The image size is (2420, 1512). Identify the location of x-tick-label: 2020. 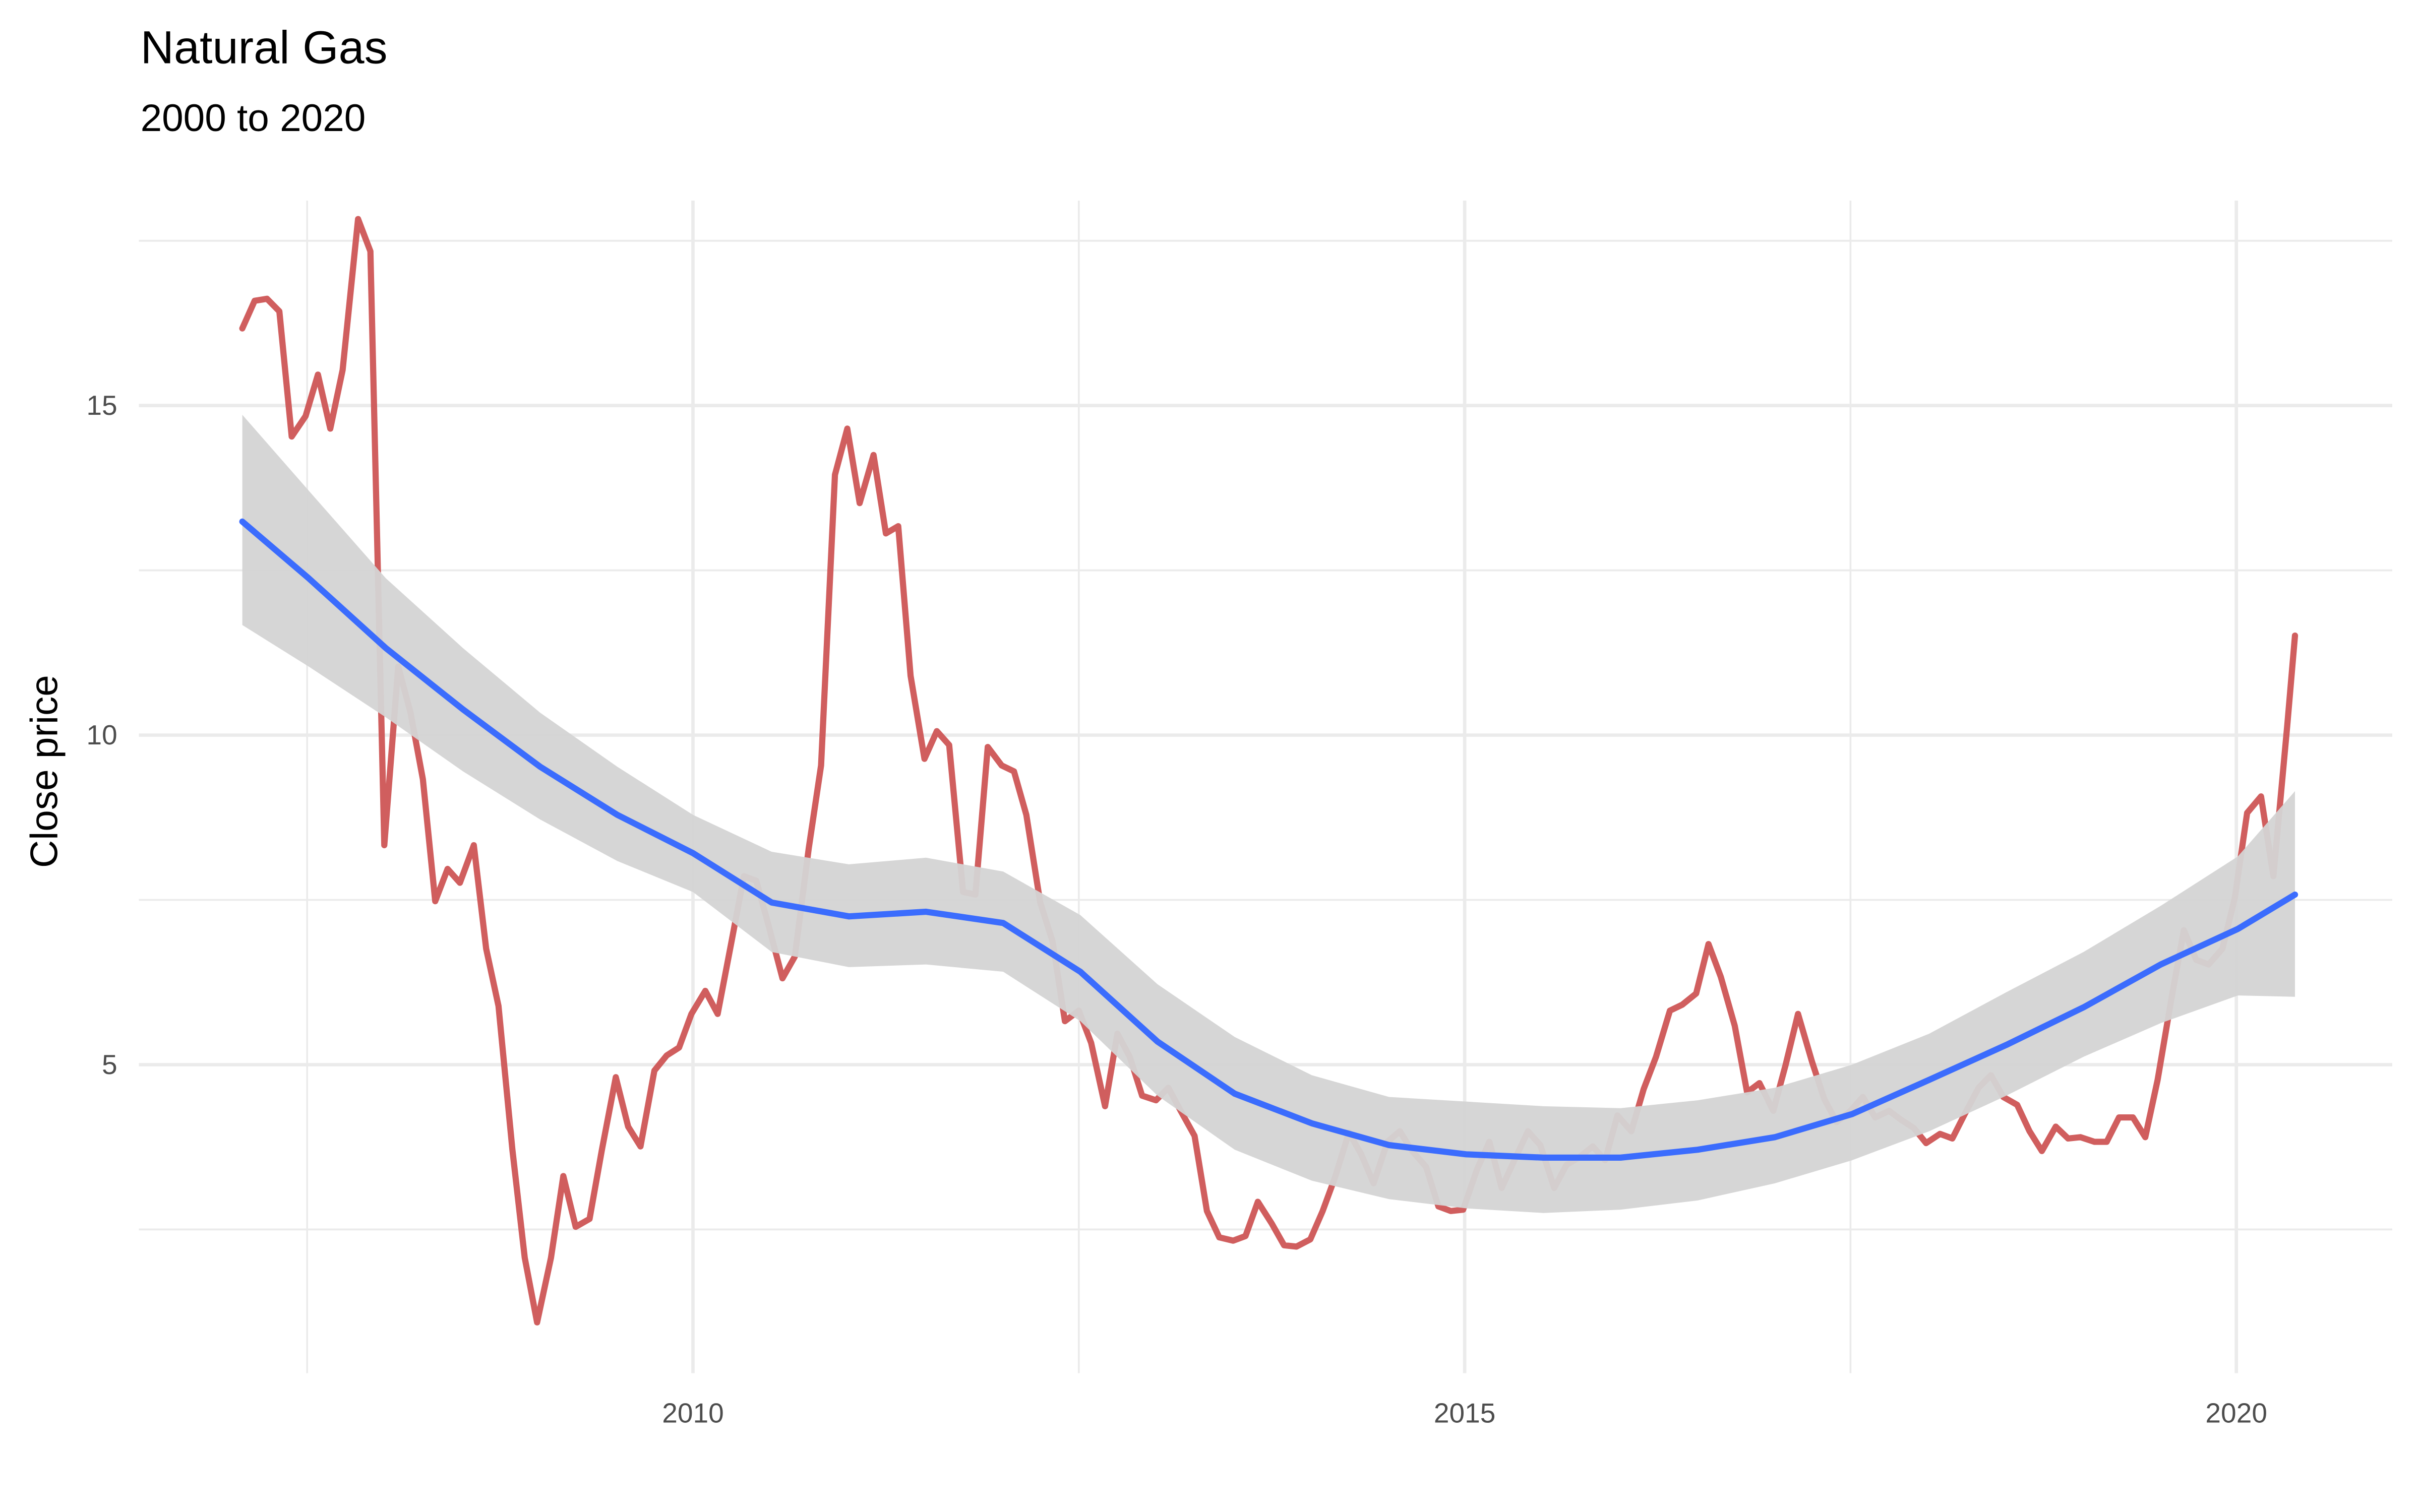
(2236, 1413).